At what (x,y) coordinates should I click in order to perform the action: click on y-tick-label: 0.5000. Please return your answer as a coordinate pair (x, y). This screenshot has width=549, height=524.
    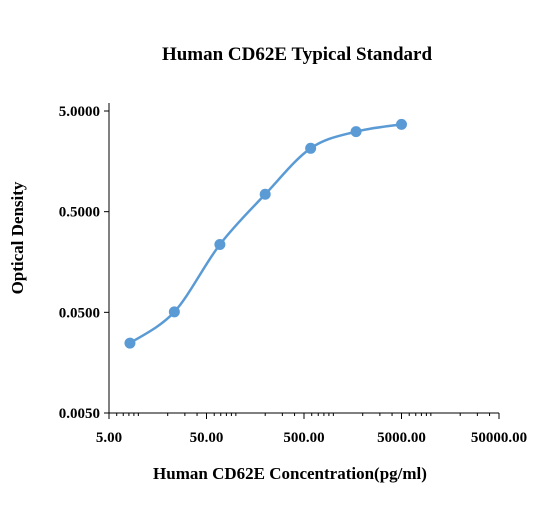
    Looking at the image, I should click on (79, 213).